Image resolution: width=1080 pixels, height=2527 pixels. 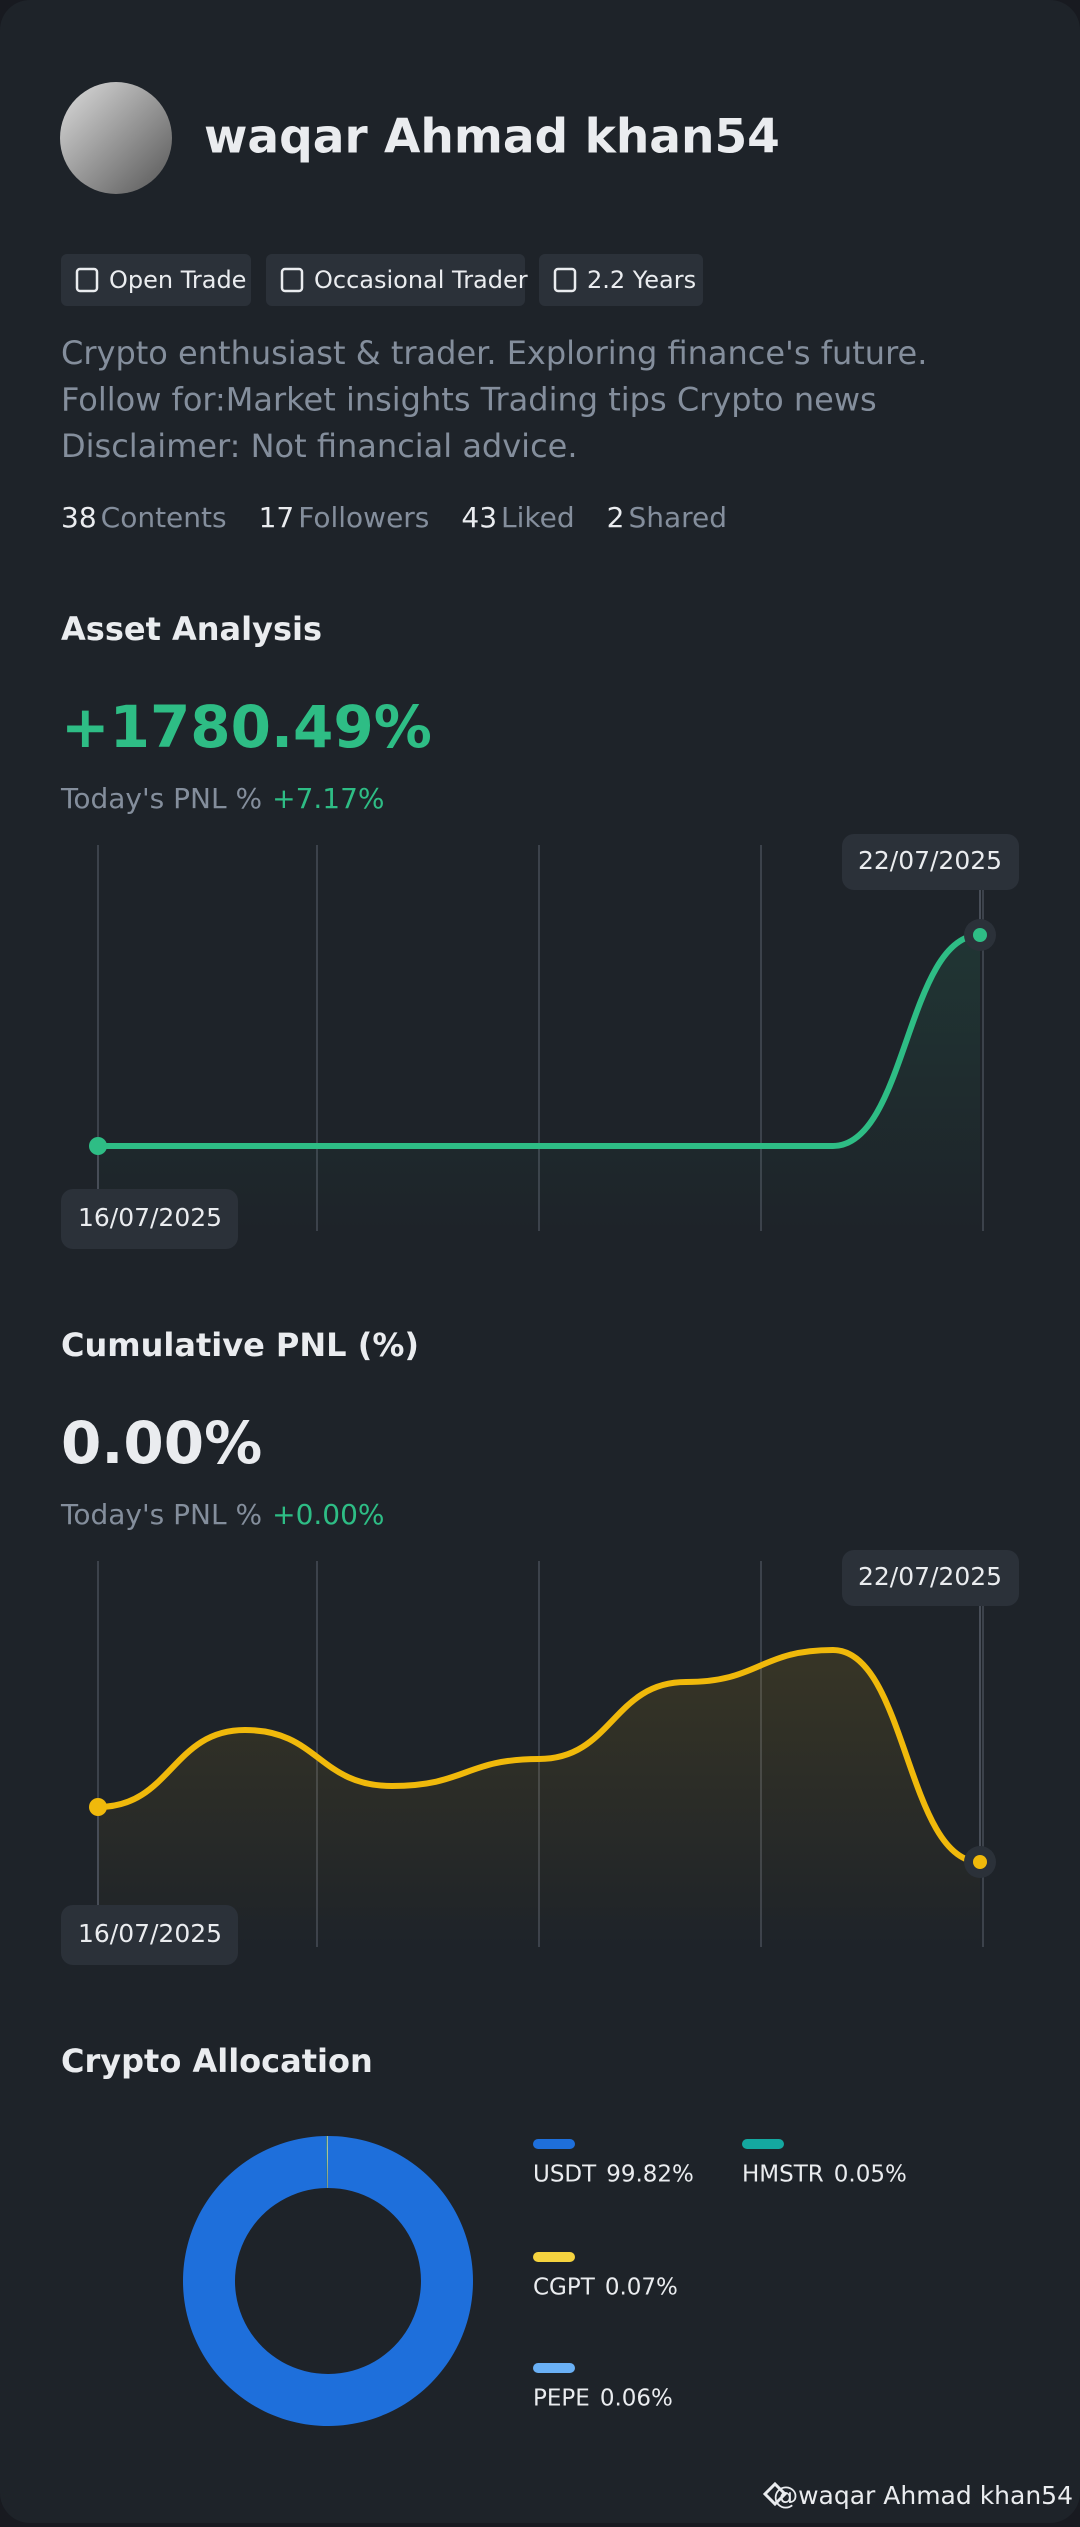 What do you see at coordinates (479, 517) in the screenshot?
I see `stat-count: 43` at bounding box center [479, 517].